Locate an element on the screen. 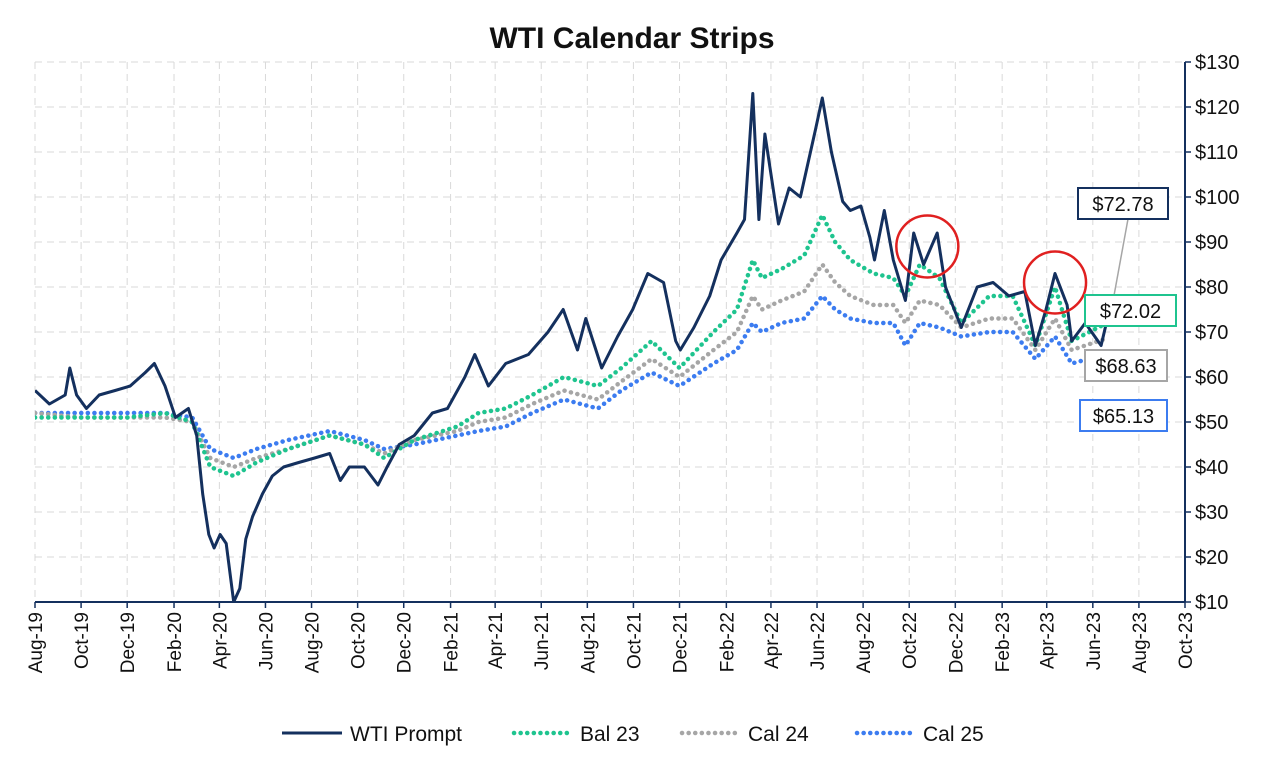  legend-label-cal-25: Cal 25 is located at coordinates (953, 734).